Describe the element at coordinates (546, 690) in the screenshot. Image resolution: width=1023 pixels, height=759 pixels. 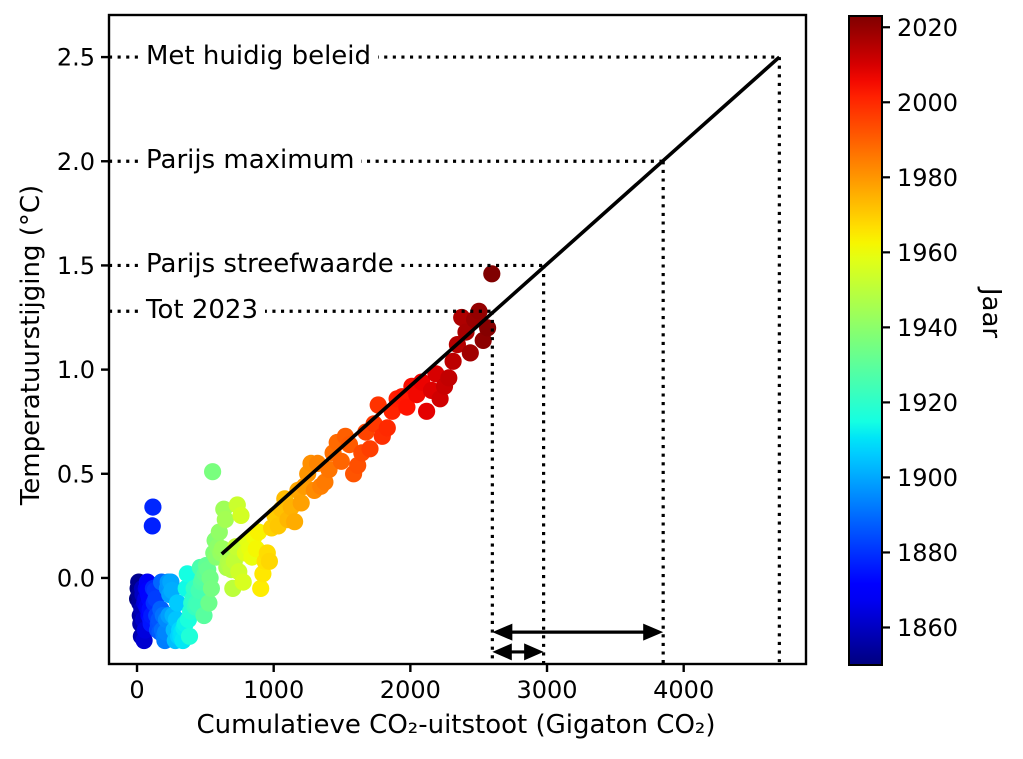
I see `x-tick-label: 3000` at that location.